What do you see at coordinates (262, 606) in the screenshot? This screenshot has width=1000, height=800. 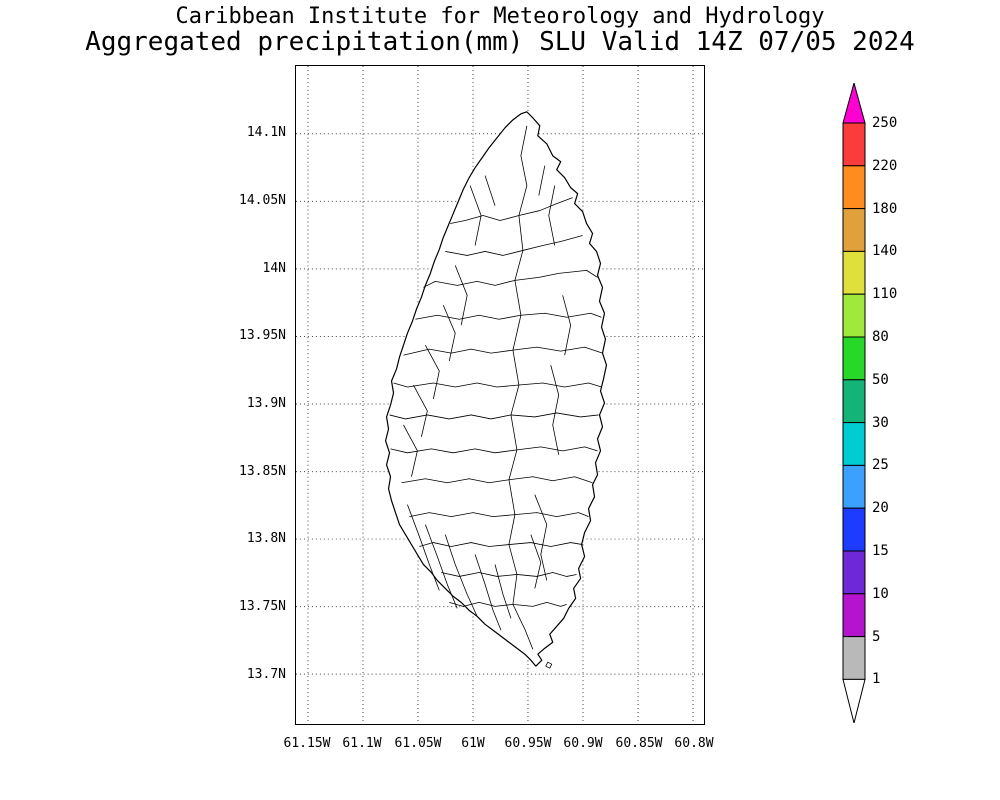 I see `y-axis-label: 13.75N` at bounding box center [262, 606].